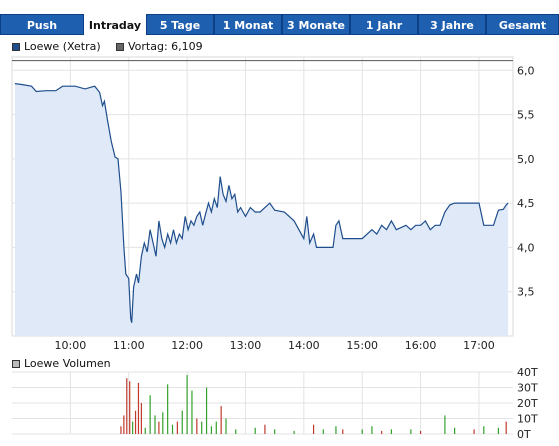 The height and width of the screenshot is (446, 559). I want to click on vol-y-tick-label: 40T, so click(527, 372).